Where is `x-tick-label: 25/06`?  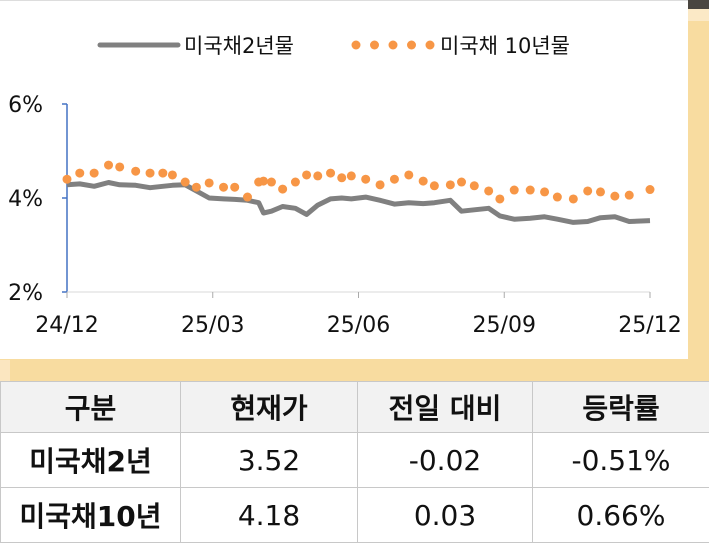
x-tick-label: 25/06 is located at coordinates (358, 325).